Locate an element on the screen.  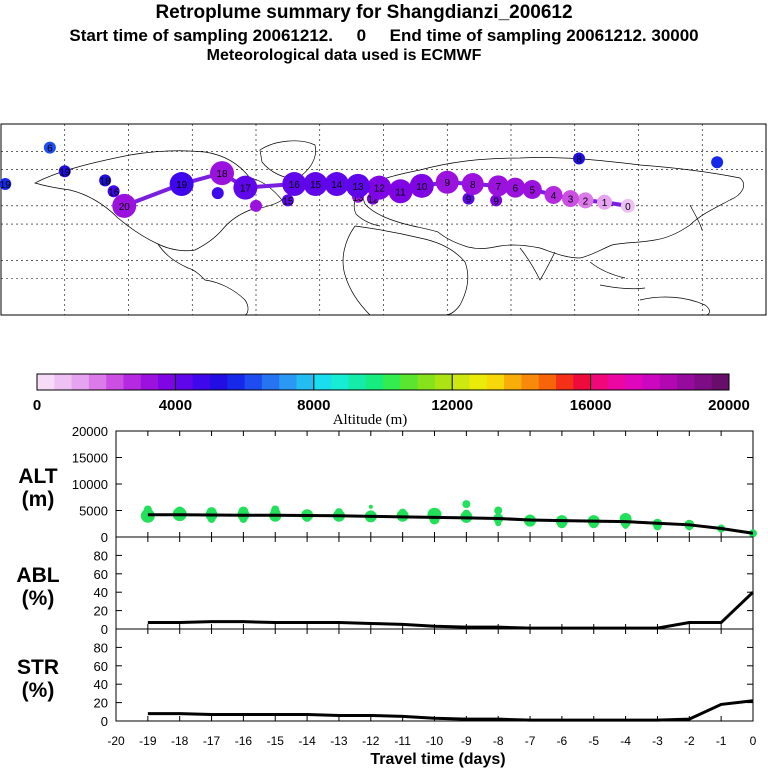
panel-ylabel: ALT is located at coordinates (37, 476).